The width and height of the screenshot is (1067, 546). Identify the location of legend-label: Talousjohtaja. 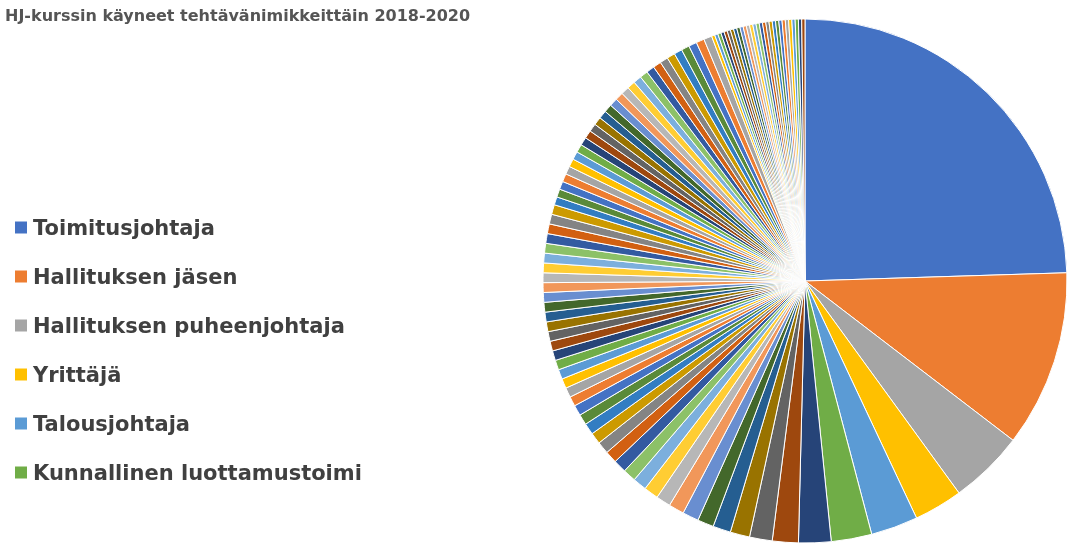
(112, 423).